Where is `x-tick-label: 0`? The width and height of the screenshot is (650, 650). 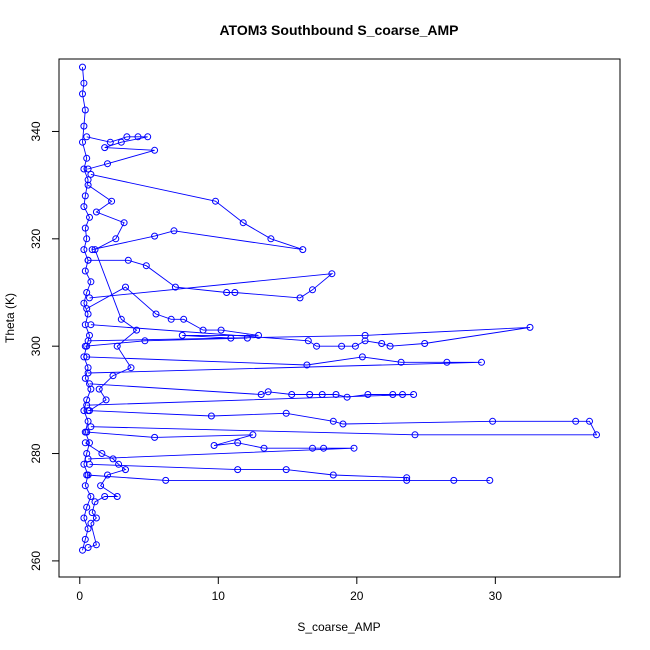 x-tick-label: 0 is located at coordinates (79, 596).